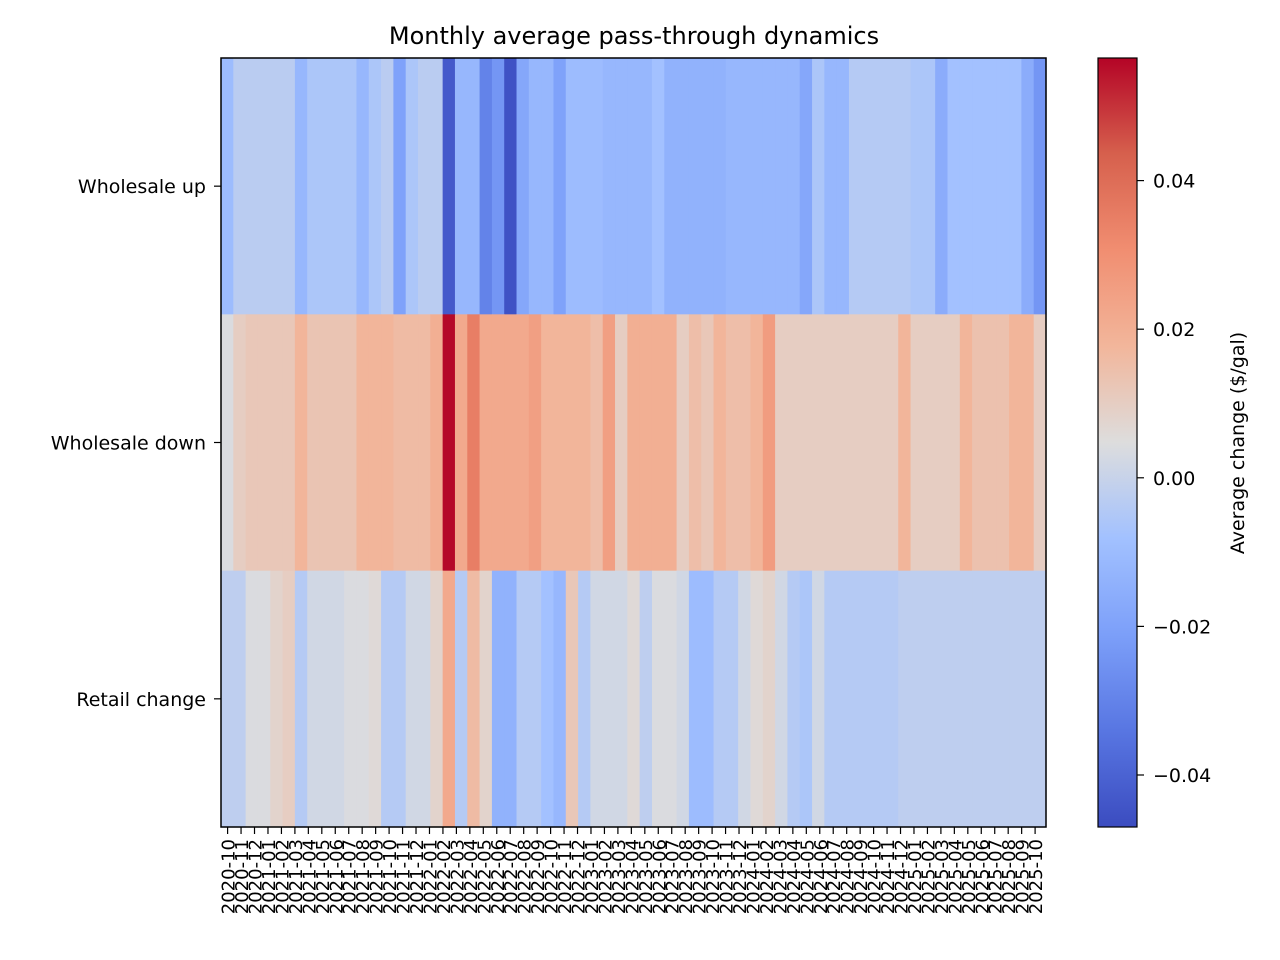 Image resolution: width=1280 pixels, height=960 pixels. What do you see at coordinates (136, 443) in the screenshot?
I see `y-axis: Wholesale up Wholesale down Retail change` at bounding box center [136, 443].